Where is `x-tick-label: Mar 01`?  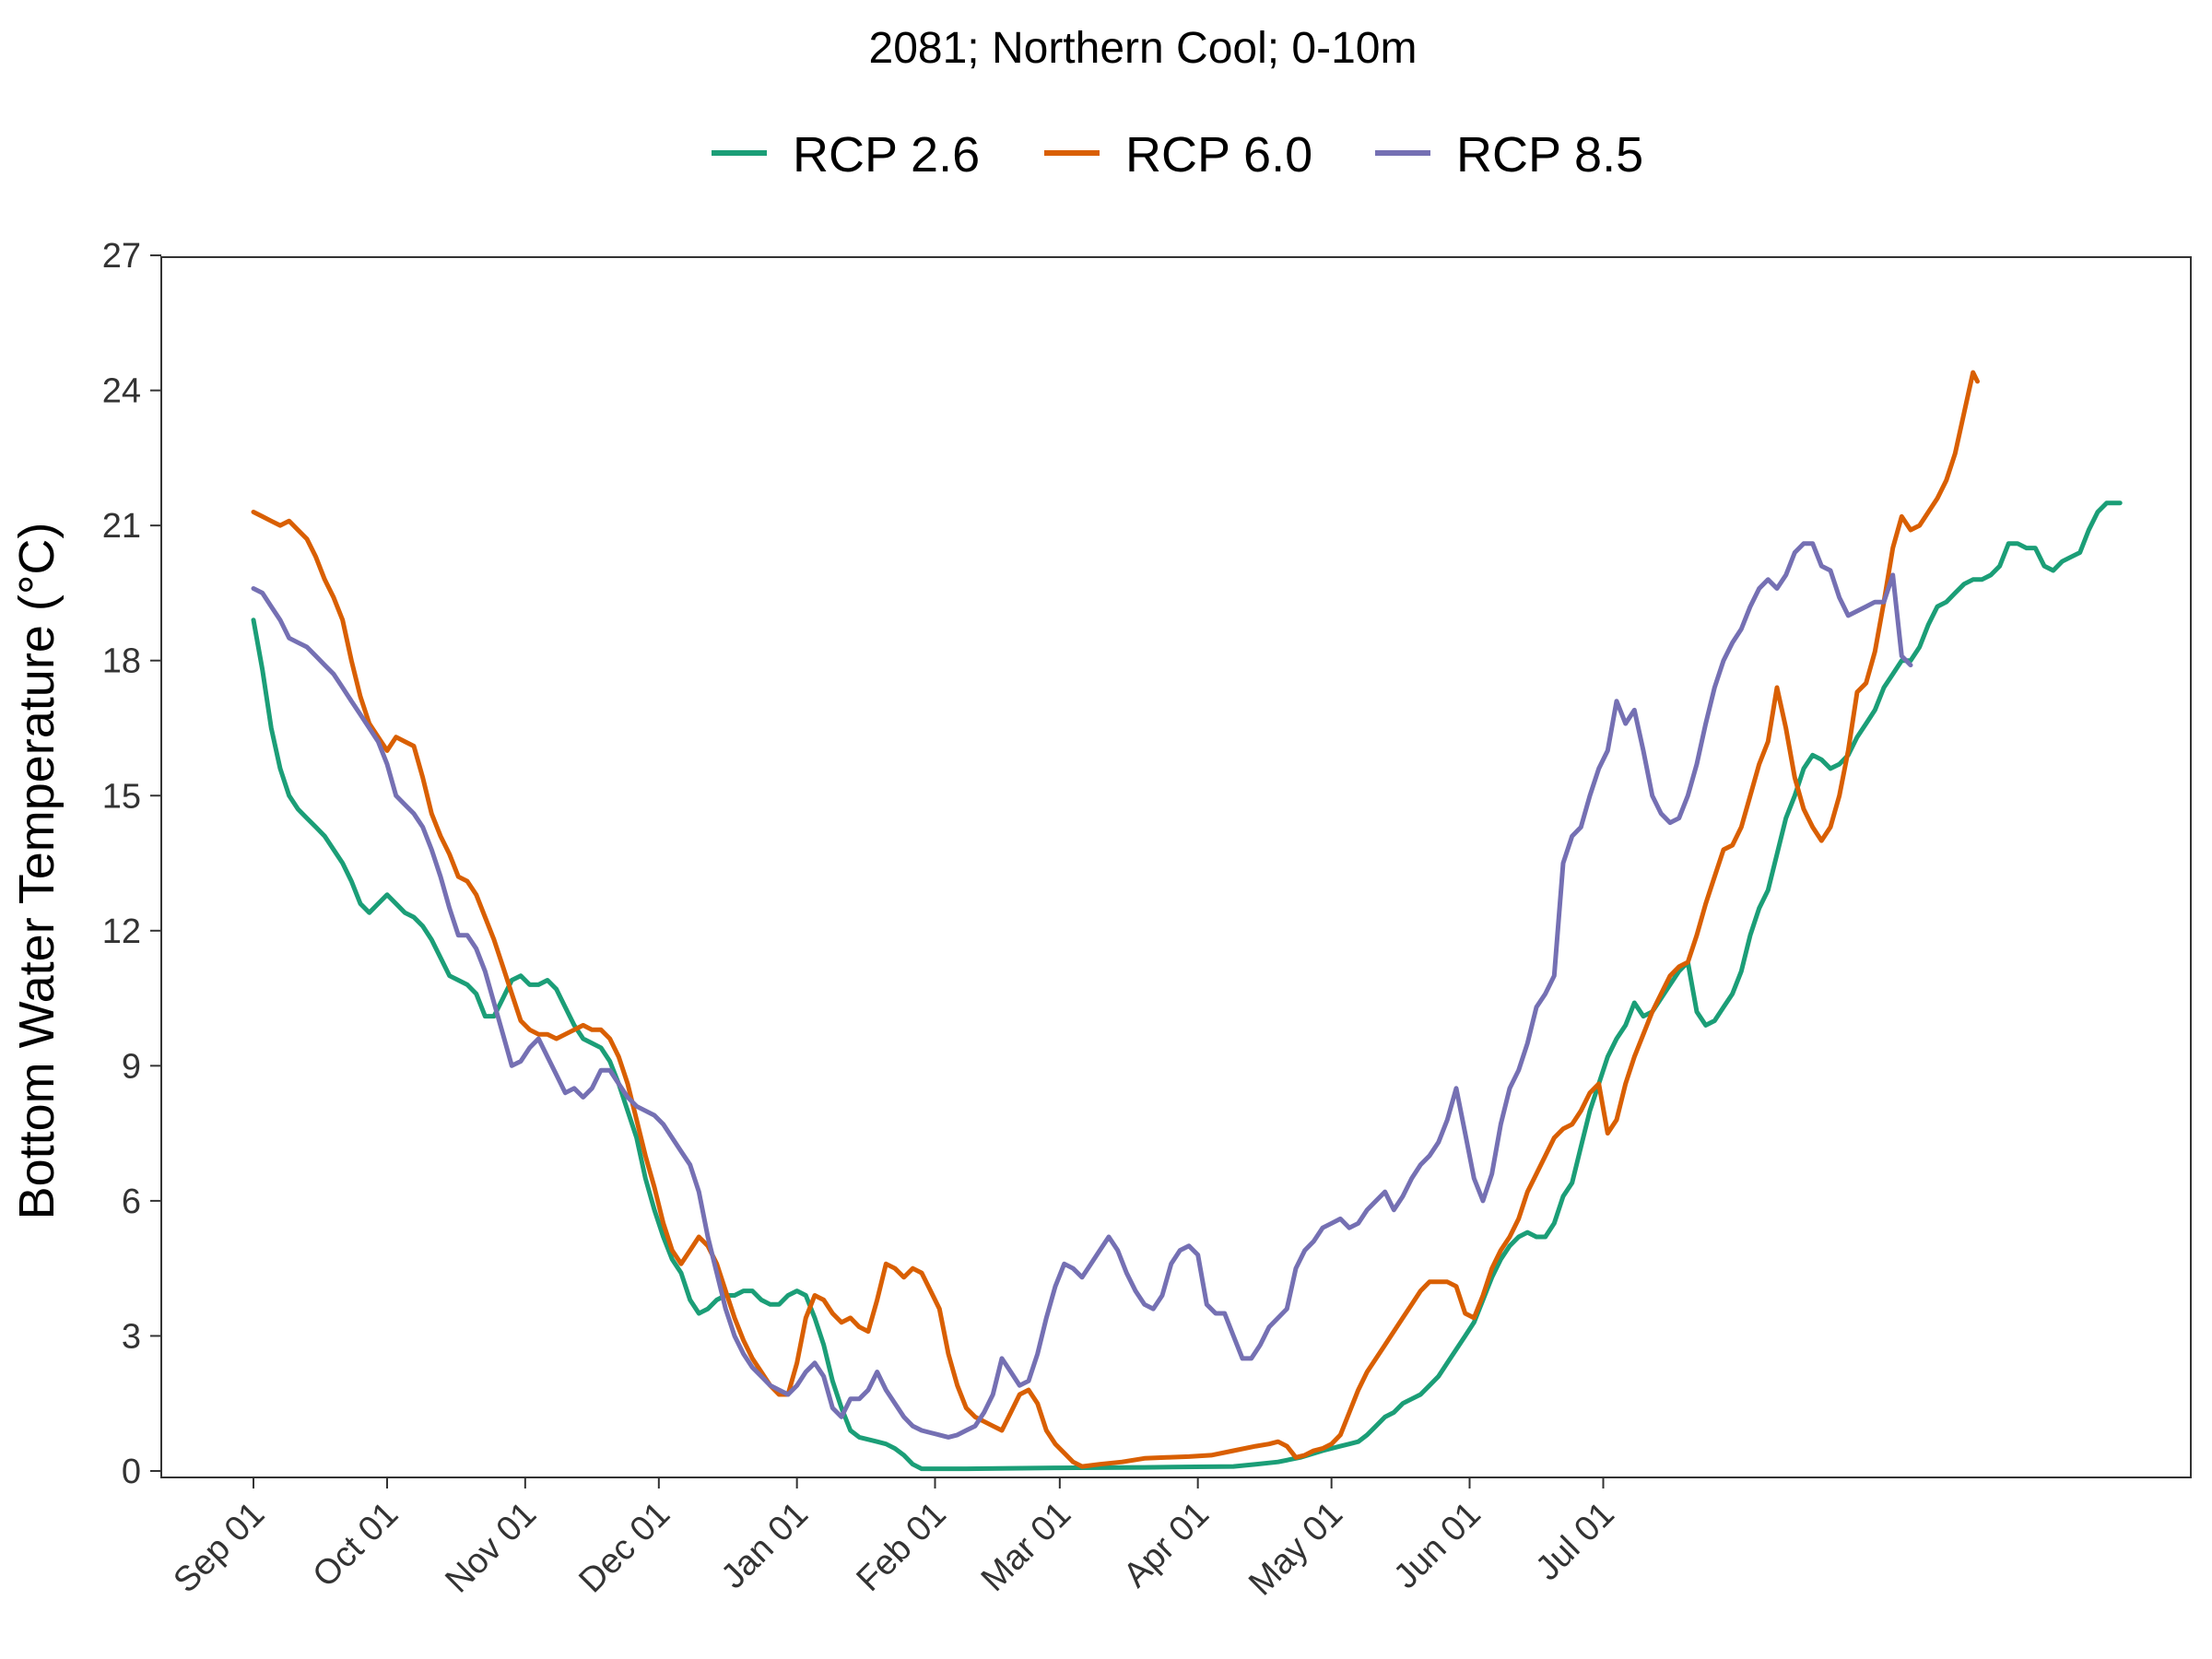
x-tick-label: Mar 01 is located at coordinates (1026, 1547).